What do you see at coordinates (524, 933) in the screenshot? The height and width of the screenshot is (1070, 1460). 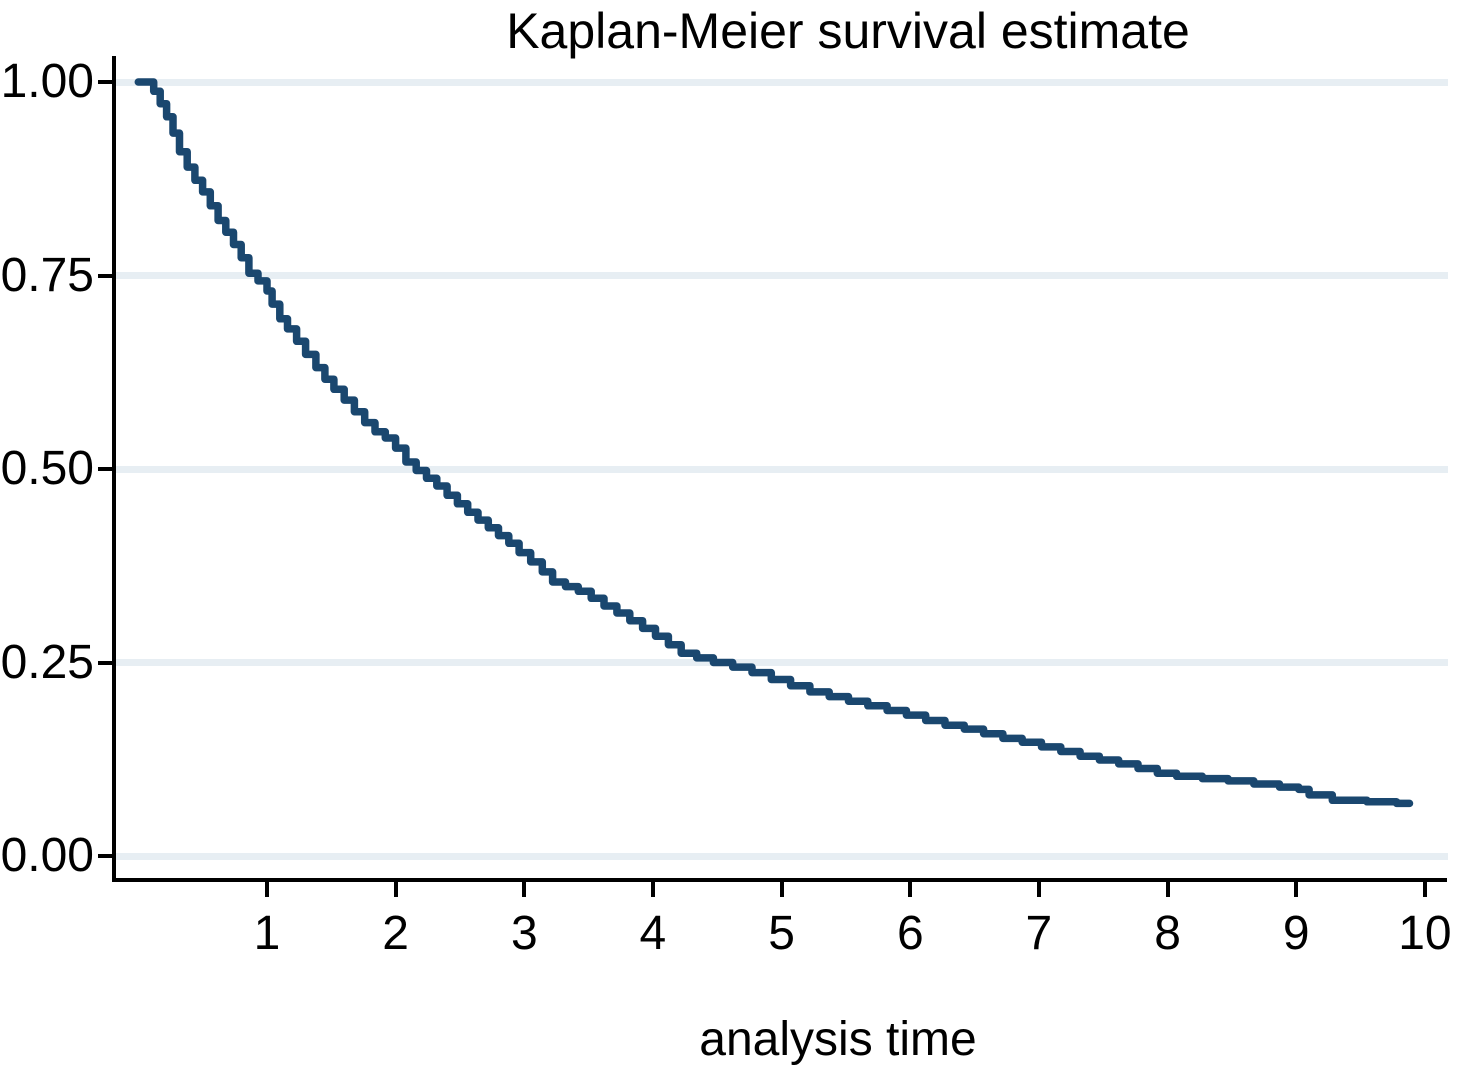 I see `x-tick-label: 3` at bounding box center [524, 933].